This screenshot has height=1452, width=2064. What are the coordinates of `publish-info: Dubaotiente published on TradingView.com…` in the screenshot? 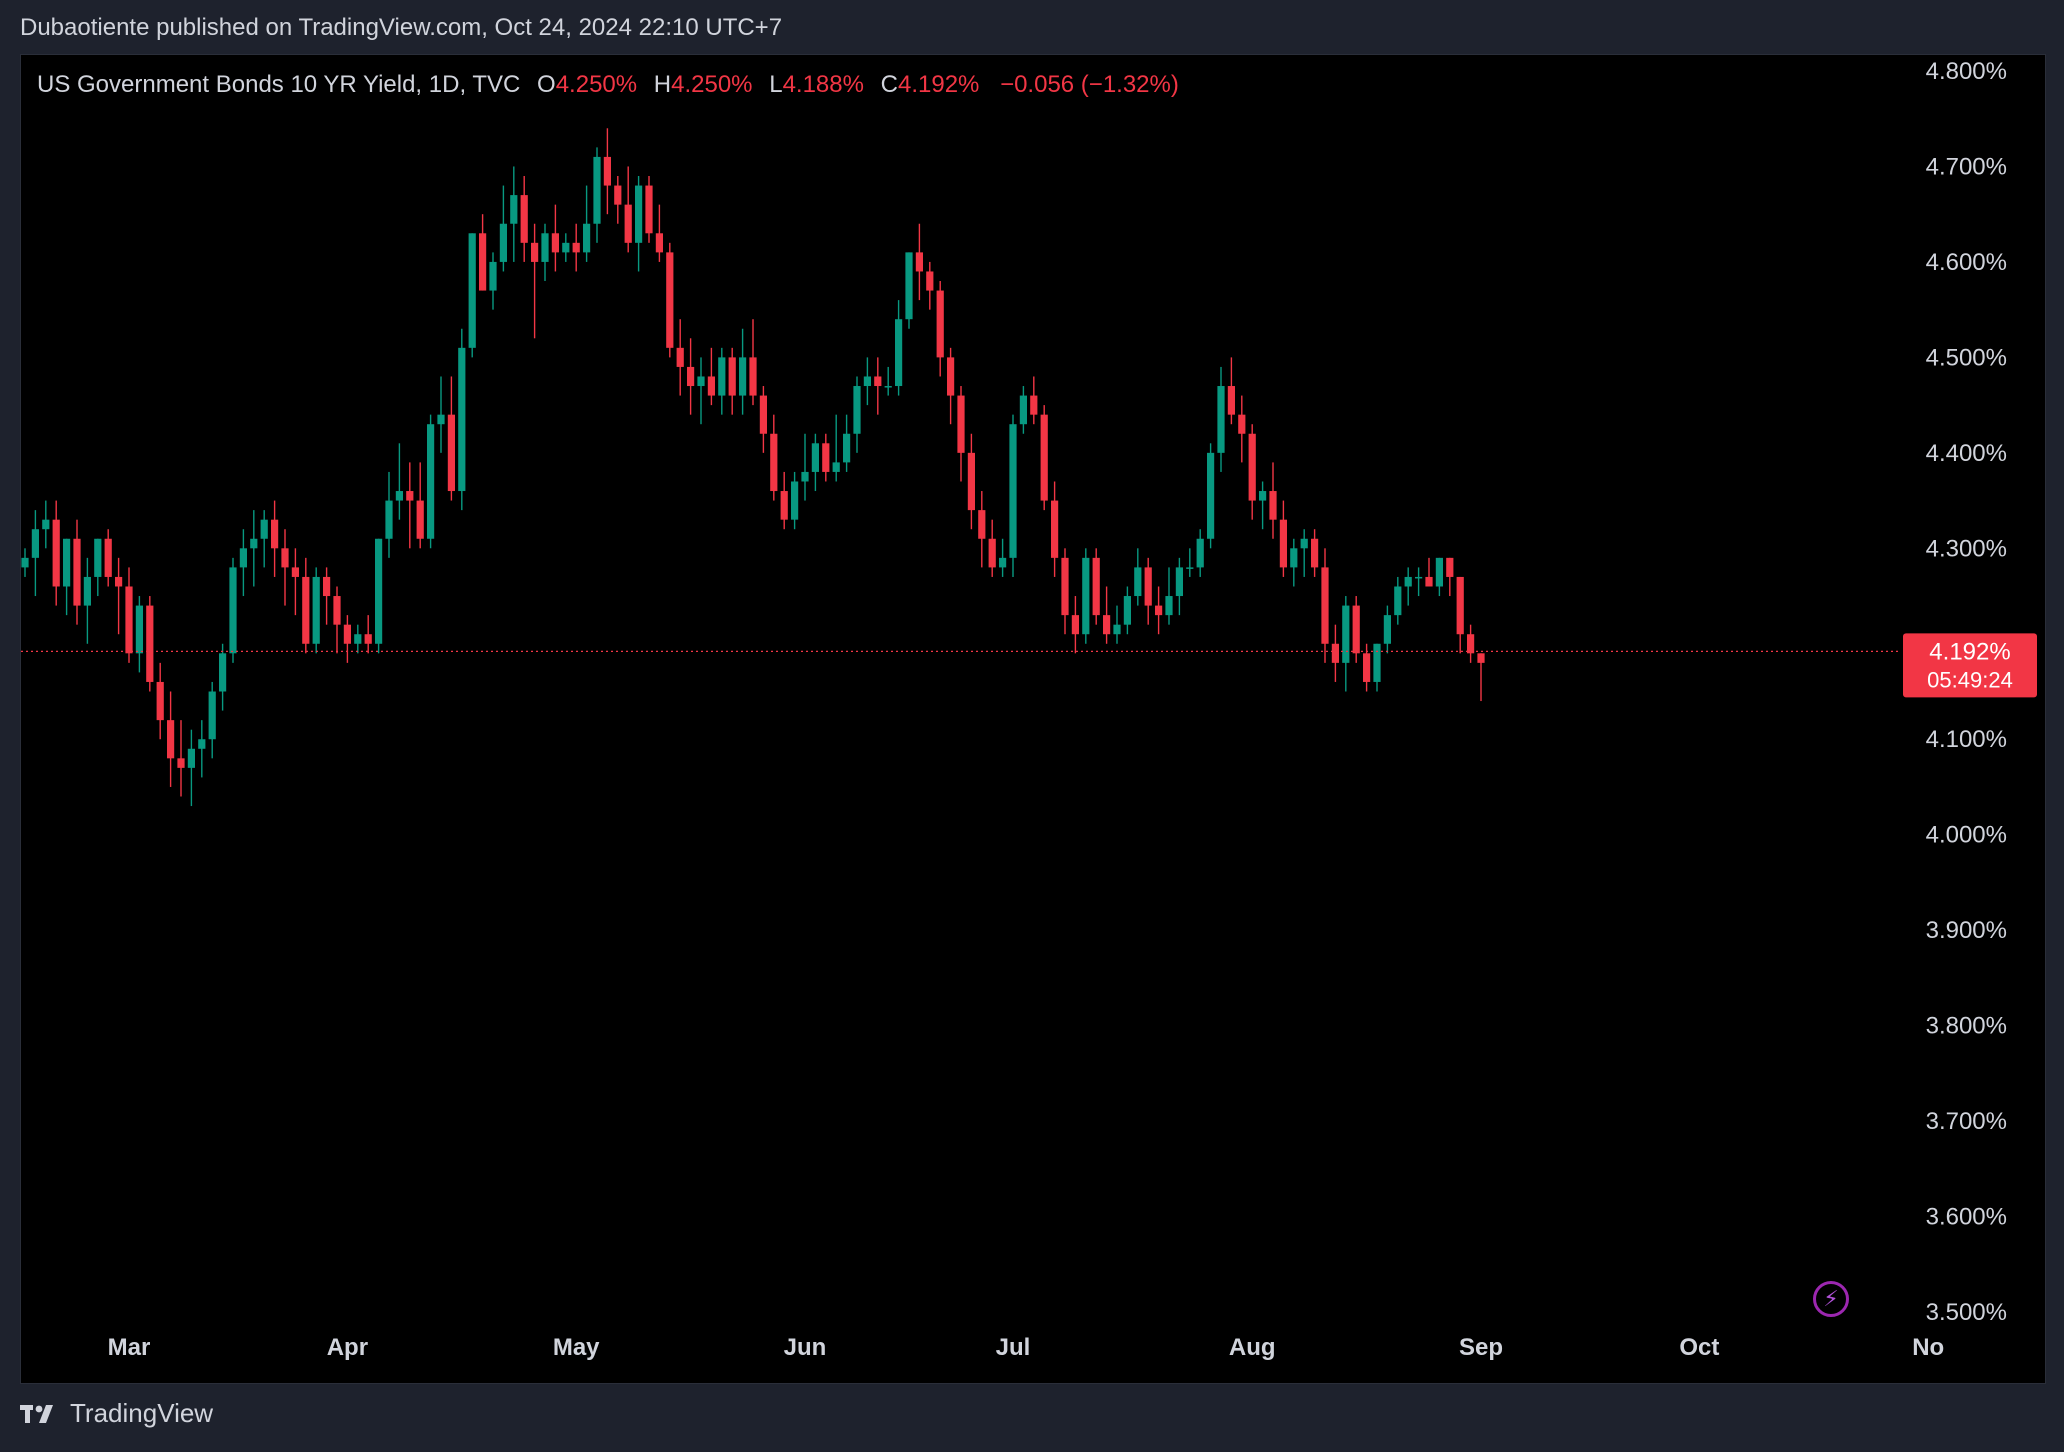 It's located at (401, 27).